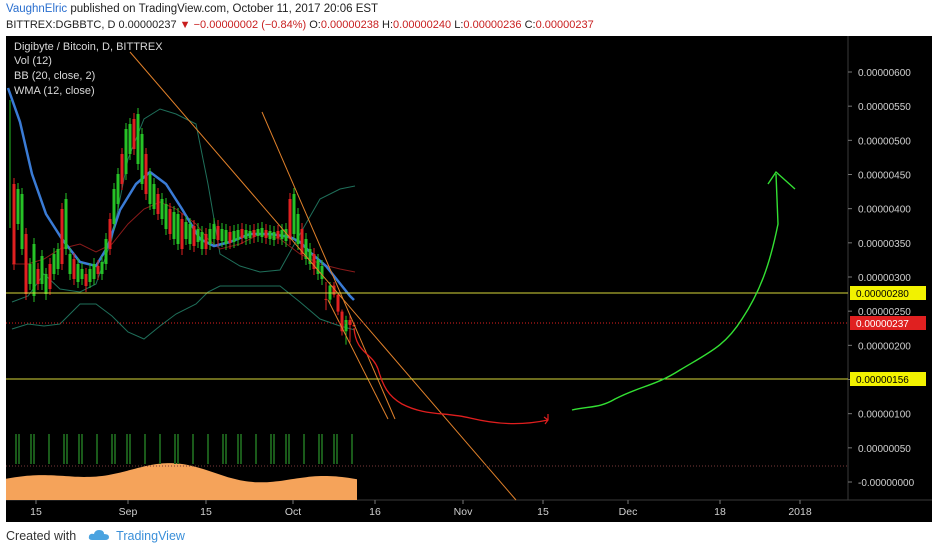  What do you see at coordinates (250, 25) in the screenshot?
I see `price-change: −0.00000002 (−0.84%)` at bounding box center [250, 25].